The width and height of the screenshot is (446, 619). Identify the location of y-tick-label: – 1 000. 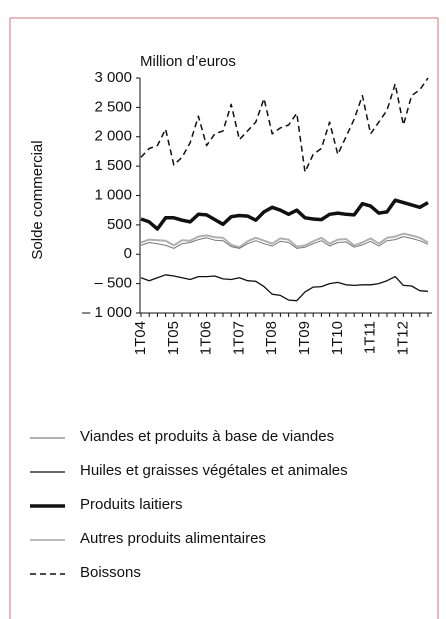
(107, 312).